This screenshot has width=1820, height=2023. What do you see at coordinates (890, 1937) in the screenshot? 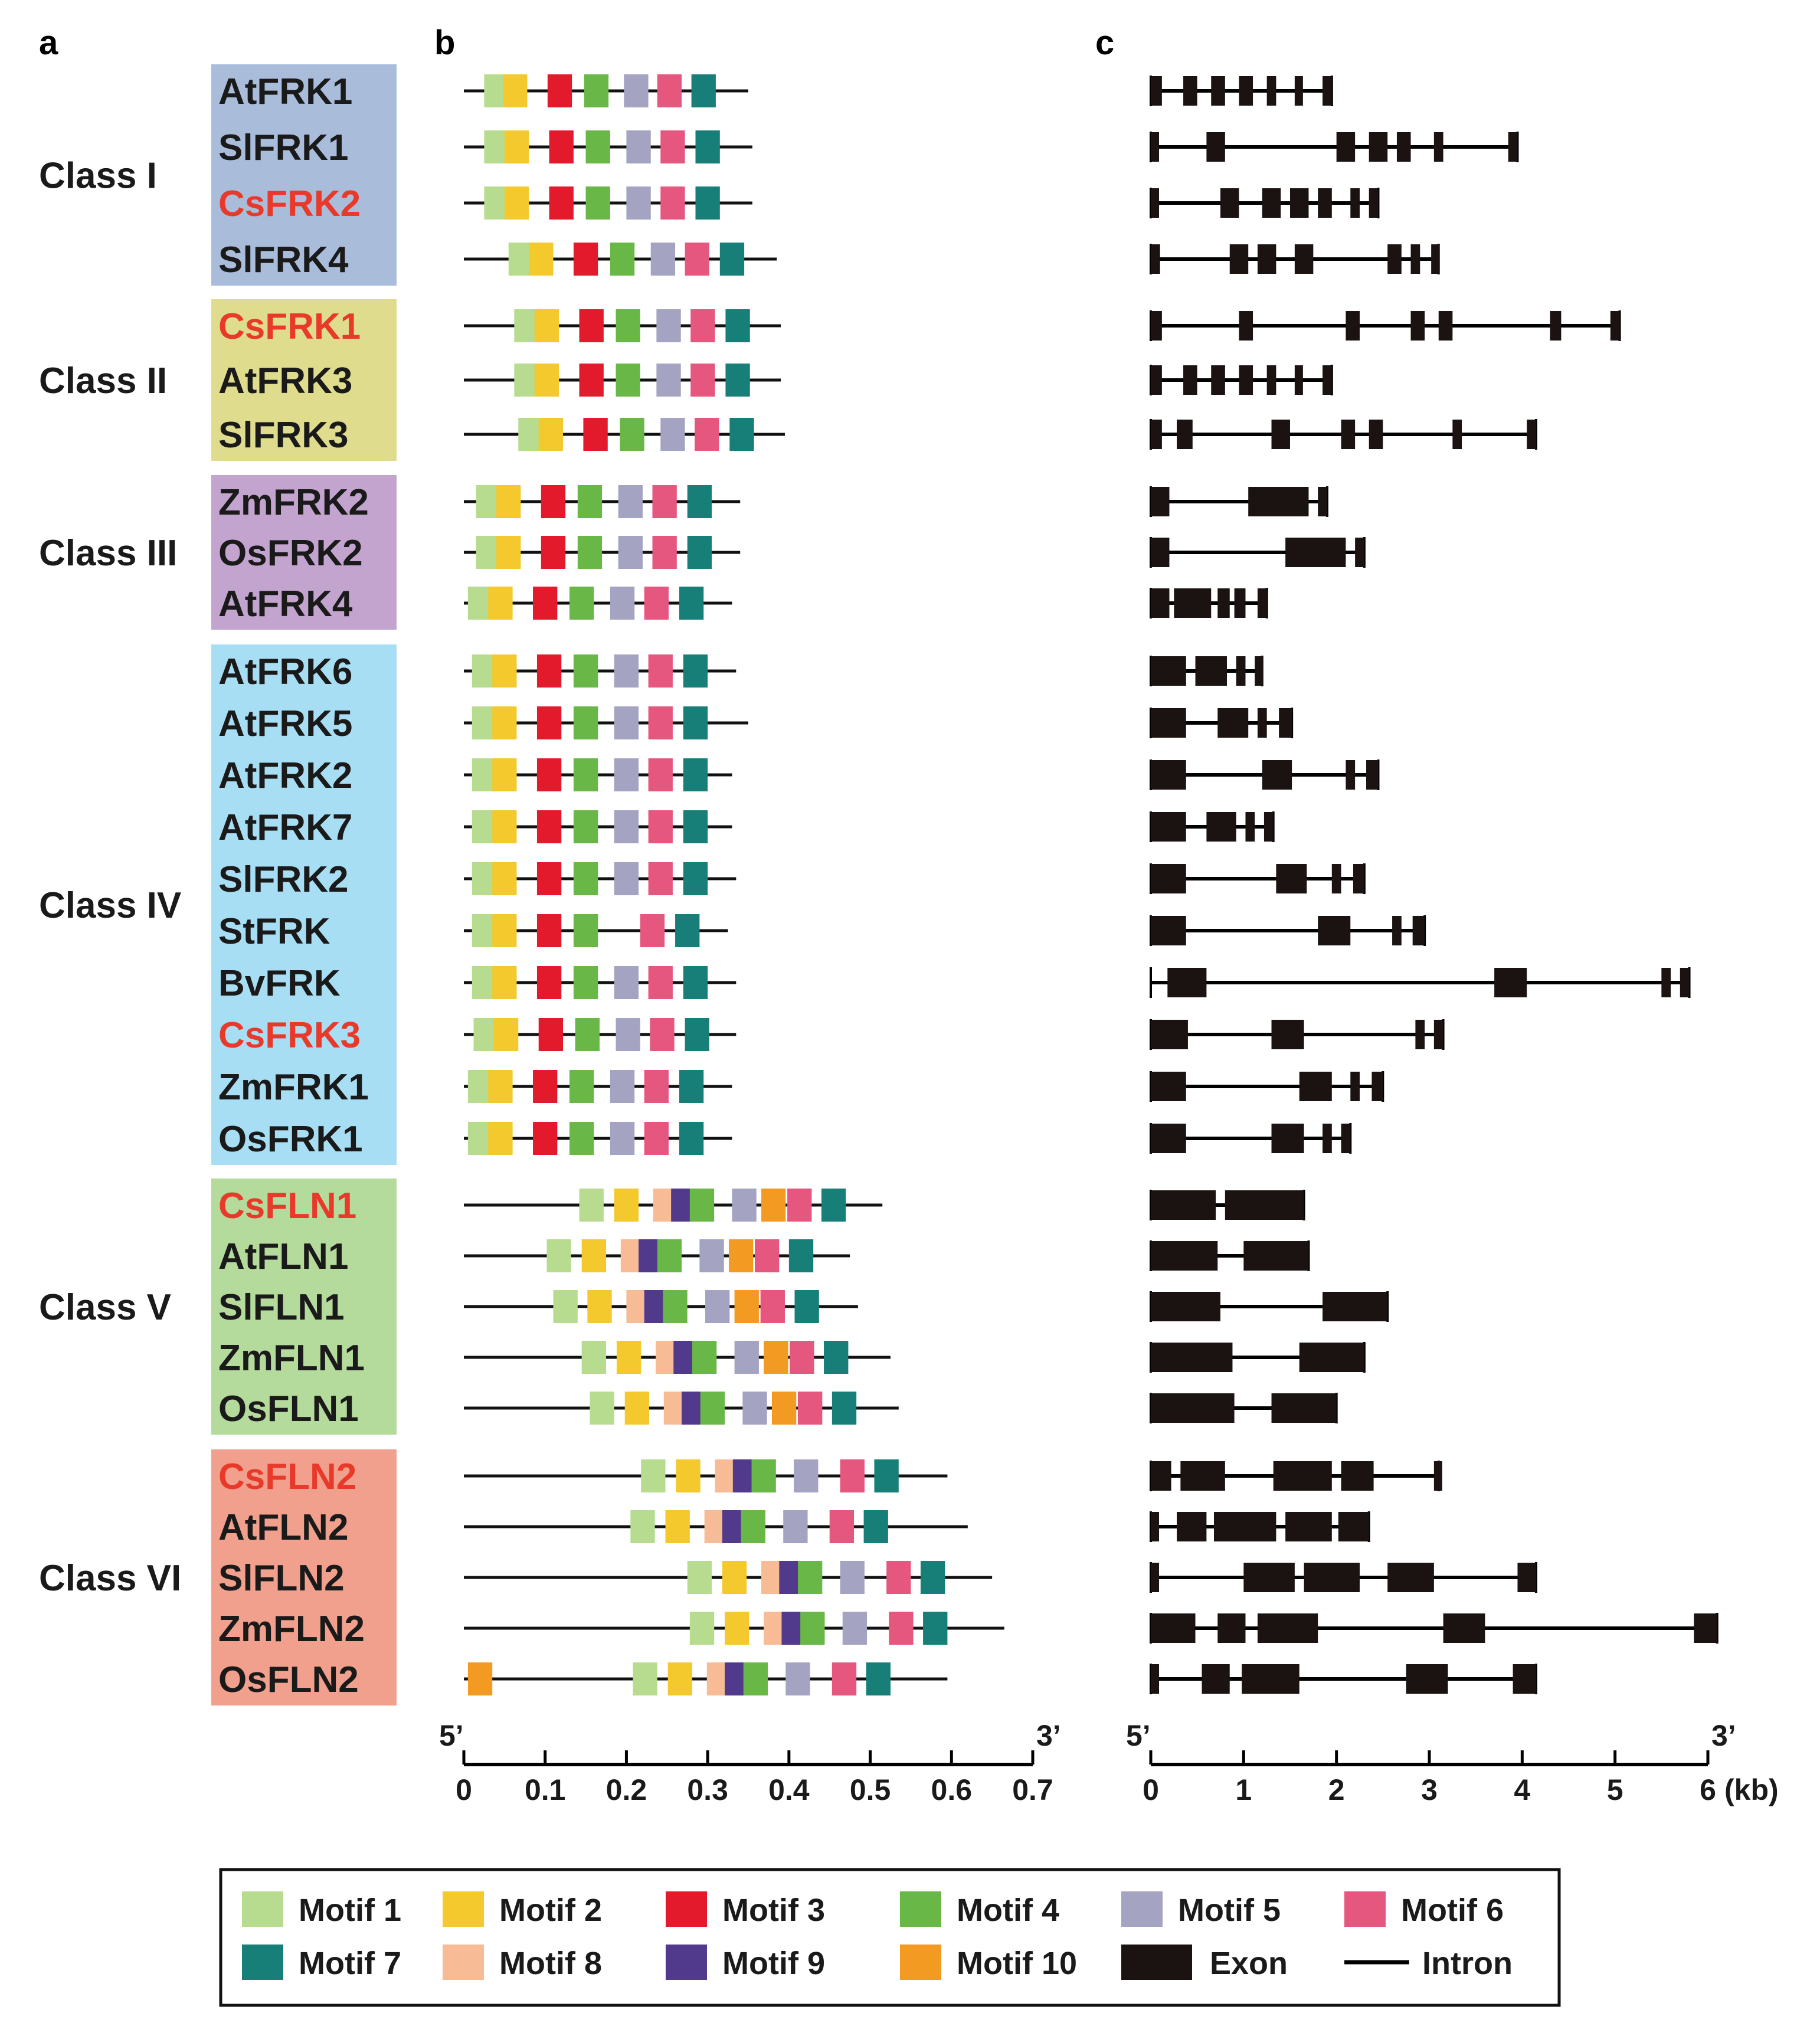
I see `legend-frame` at bounding box center [890, 1937].